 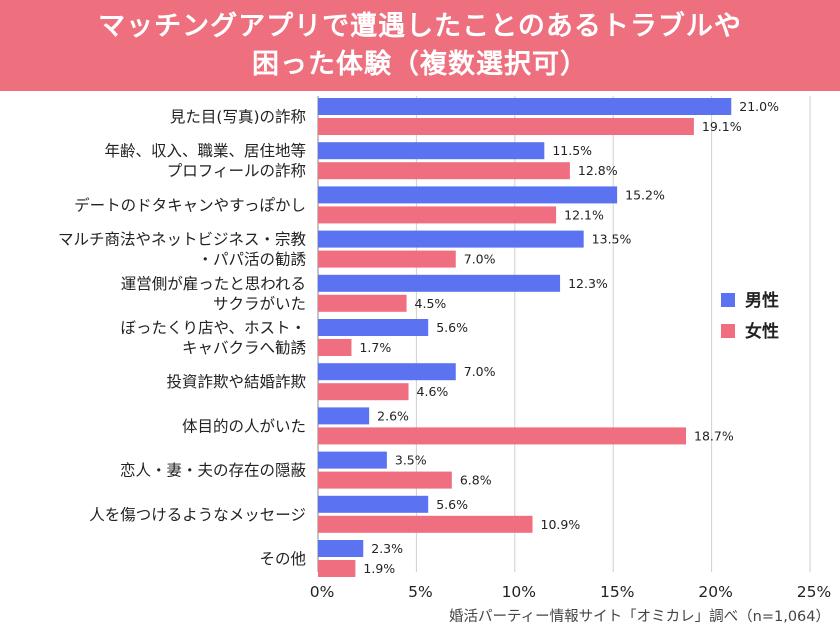 What do you see at coordinates (714, 435) in the screenshot?
I see `data-label-female: 18.7%` at bounding box center [714, 435].